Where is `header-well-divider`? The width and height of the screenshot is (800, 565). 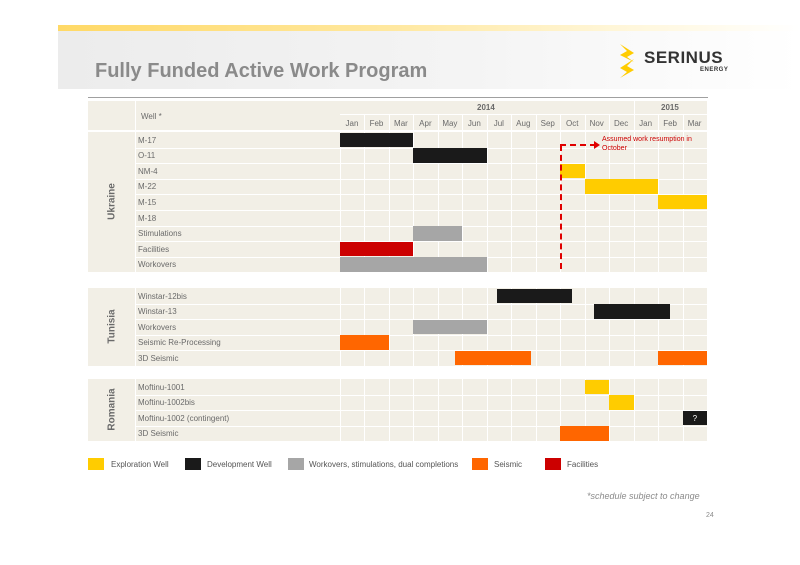
header-well-divider is located at coordinates (135, 115).